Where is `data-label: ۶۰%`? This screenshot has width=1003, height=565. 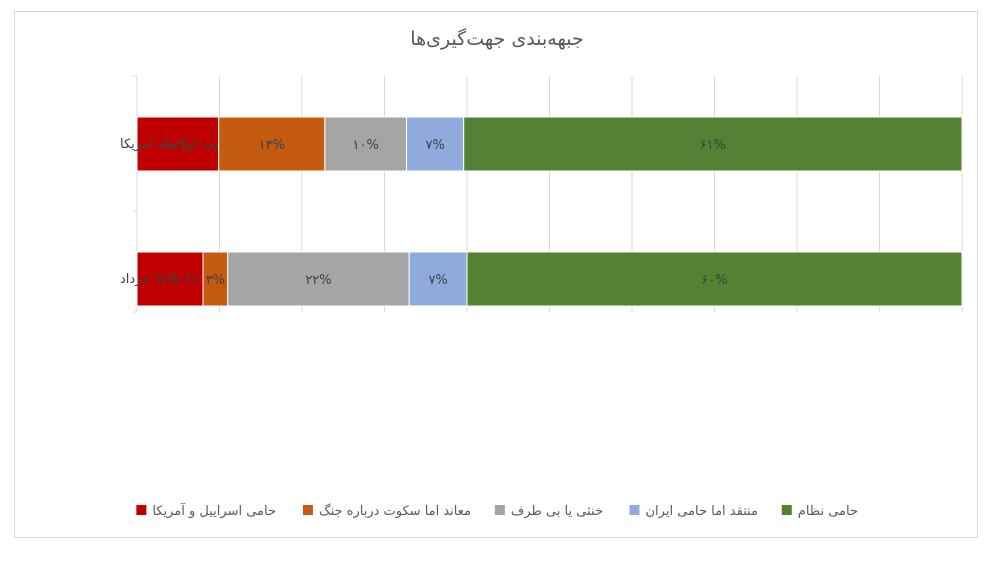
data-label: ۶۰% is located at coordinates (714, 280).